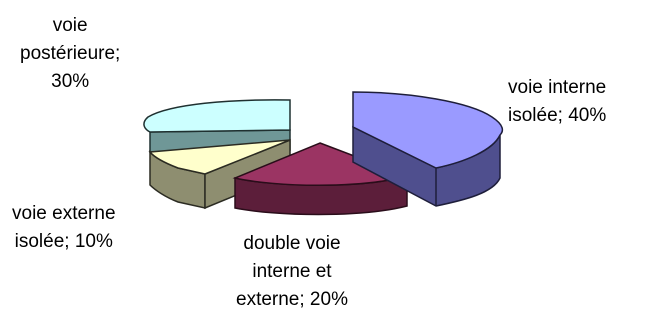 Image resolution: width=659 pixels, height=331 pixels. What do you see at coordinates (321, 179) in the screenshot?
I see `slice-double-voie` at bounding box center [321, 179].